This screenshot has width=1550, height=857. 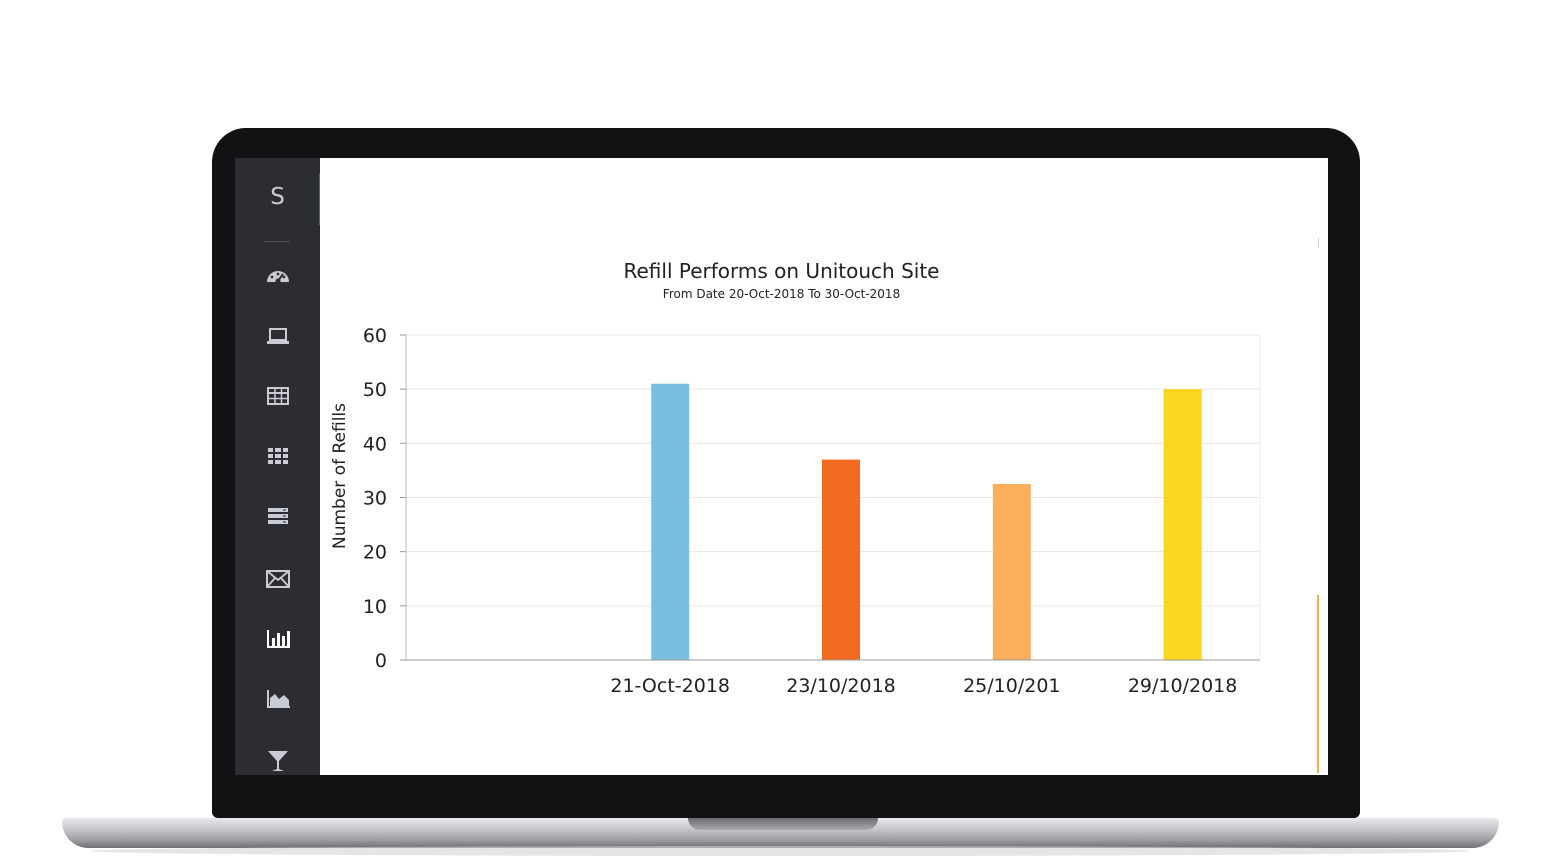 What do you see at coordinates (780, 851) in the screenshot?
I see `laptop-shadow` at bounding box center [780, 851].